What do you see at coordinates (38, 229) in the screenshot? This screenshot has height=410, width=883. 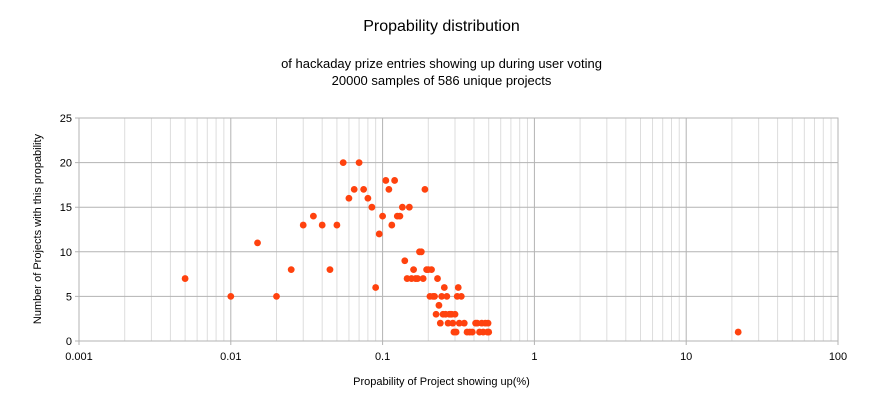 I see `y-axis-label: Number of Projects with this propability` at bounding box center [38, 229].